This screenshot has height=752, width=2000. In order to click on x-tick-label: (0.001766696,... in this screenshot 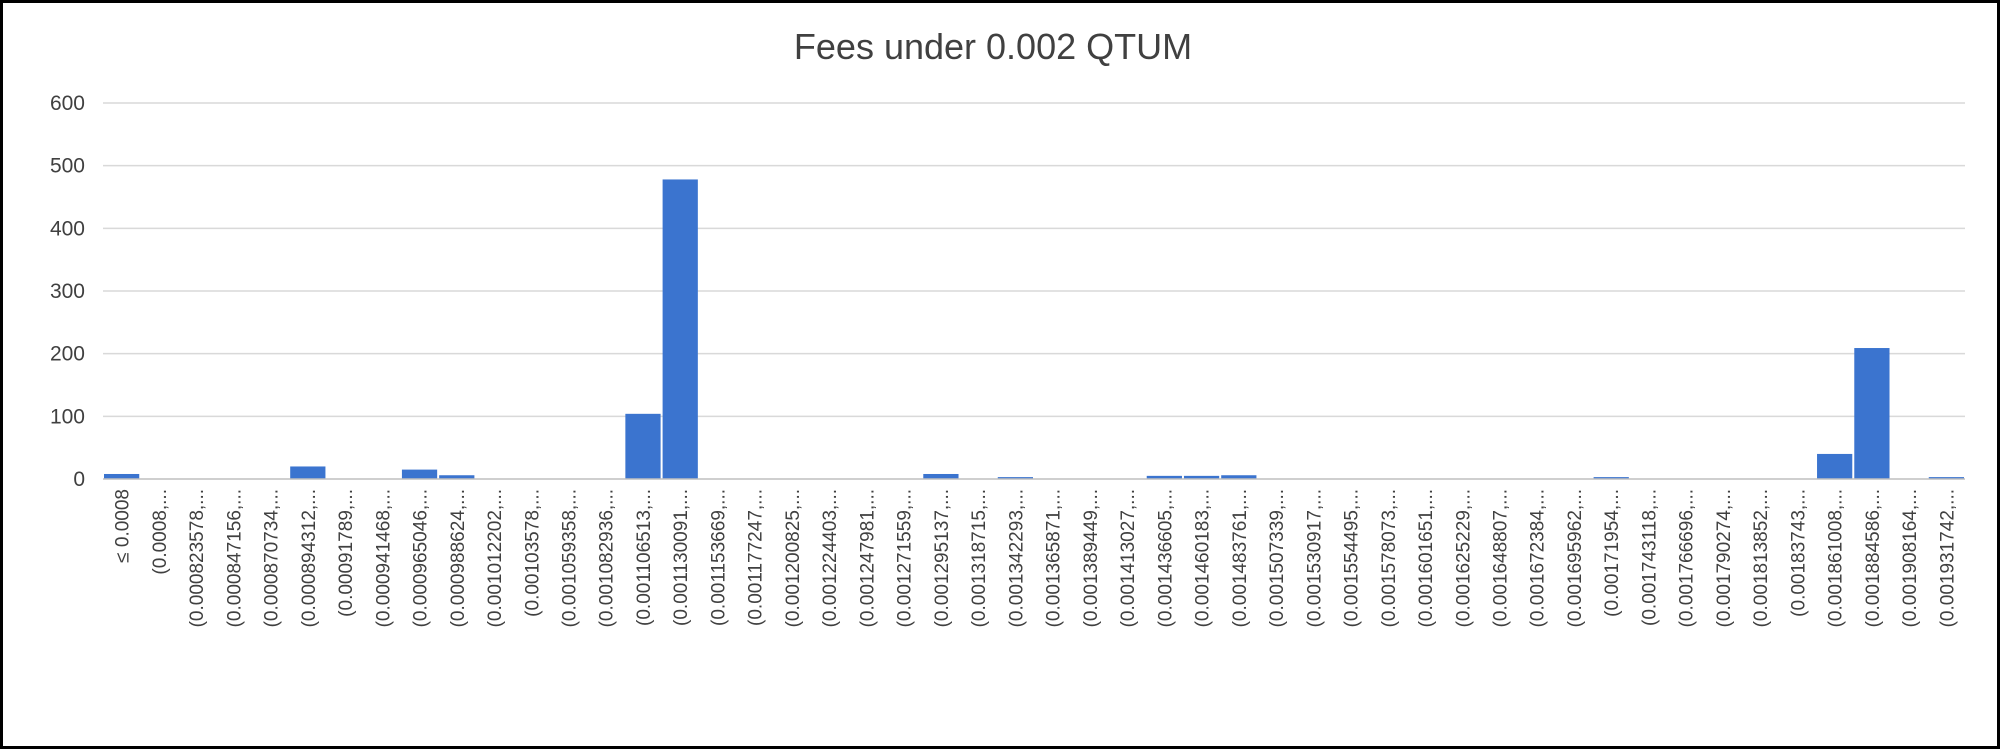, I will do `click(1687, 558)`.